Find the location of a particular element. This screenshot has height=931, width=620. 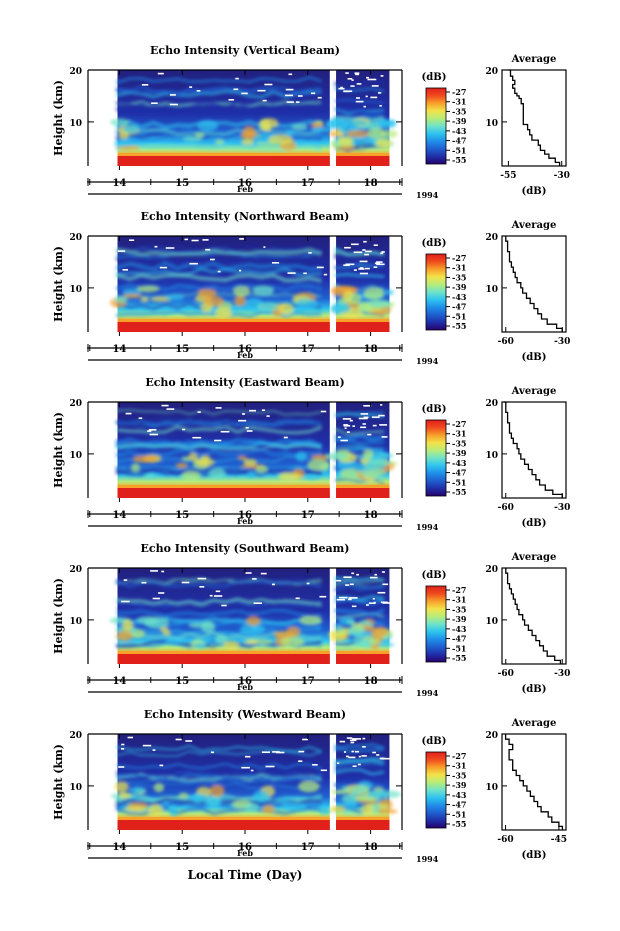

panel-title: Echo Intensity (Vertical Beam) is located at coordinates (245, 50).